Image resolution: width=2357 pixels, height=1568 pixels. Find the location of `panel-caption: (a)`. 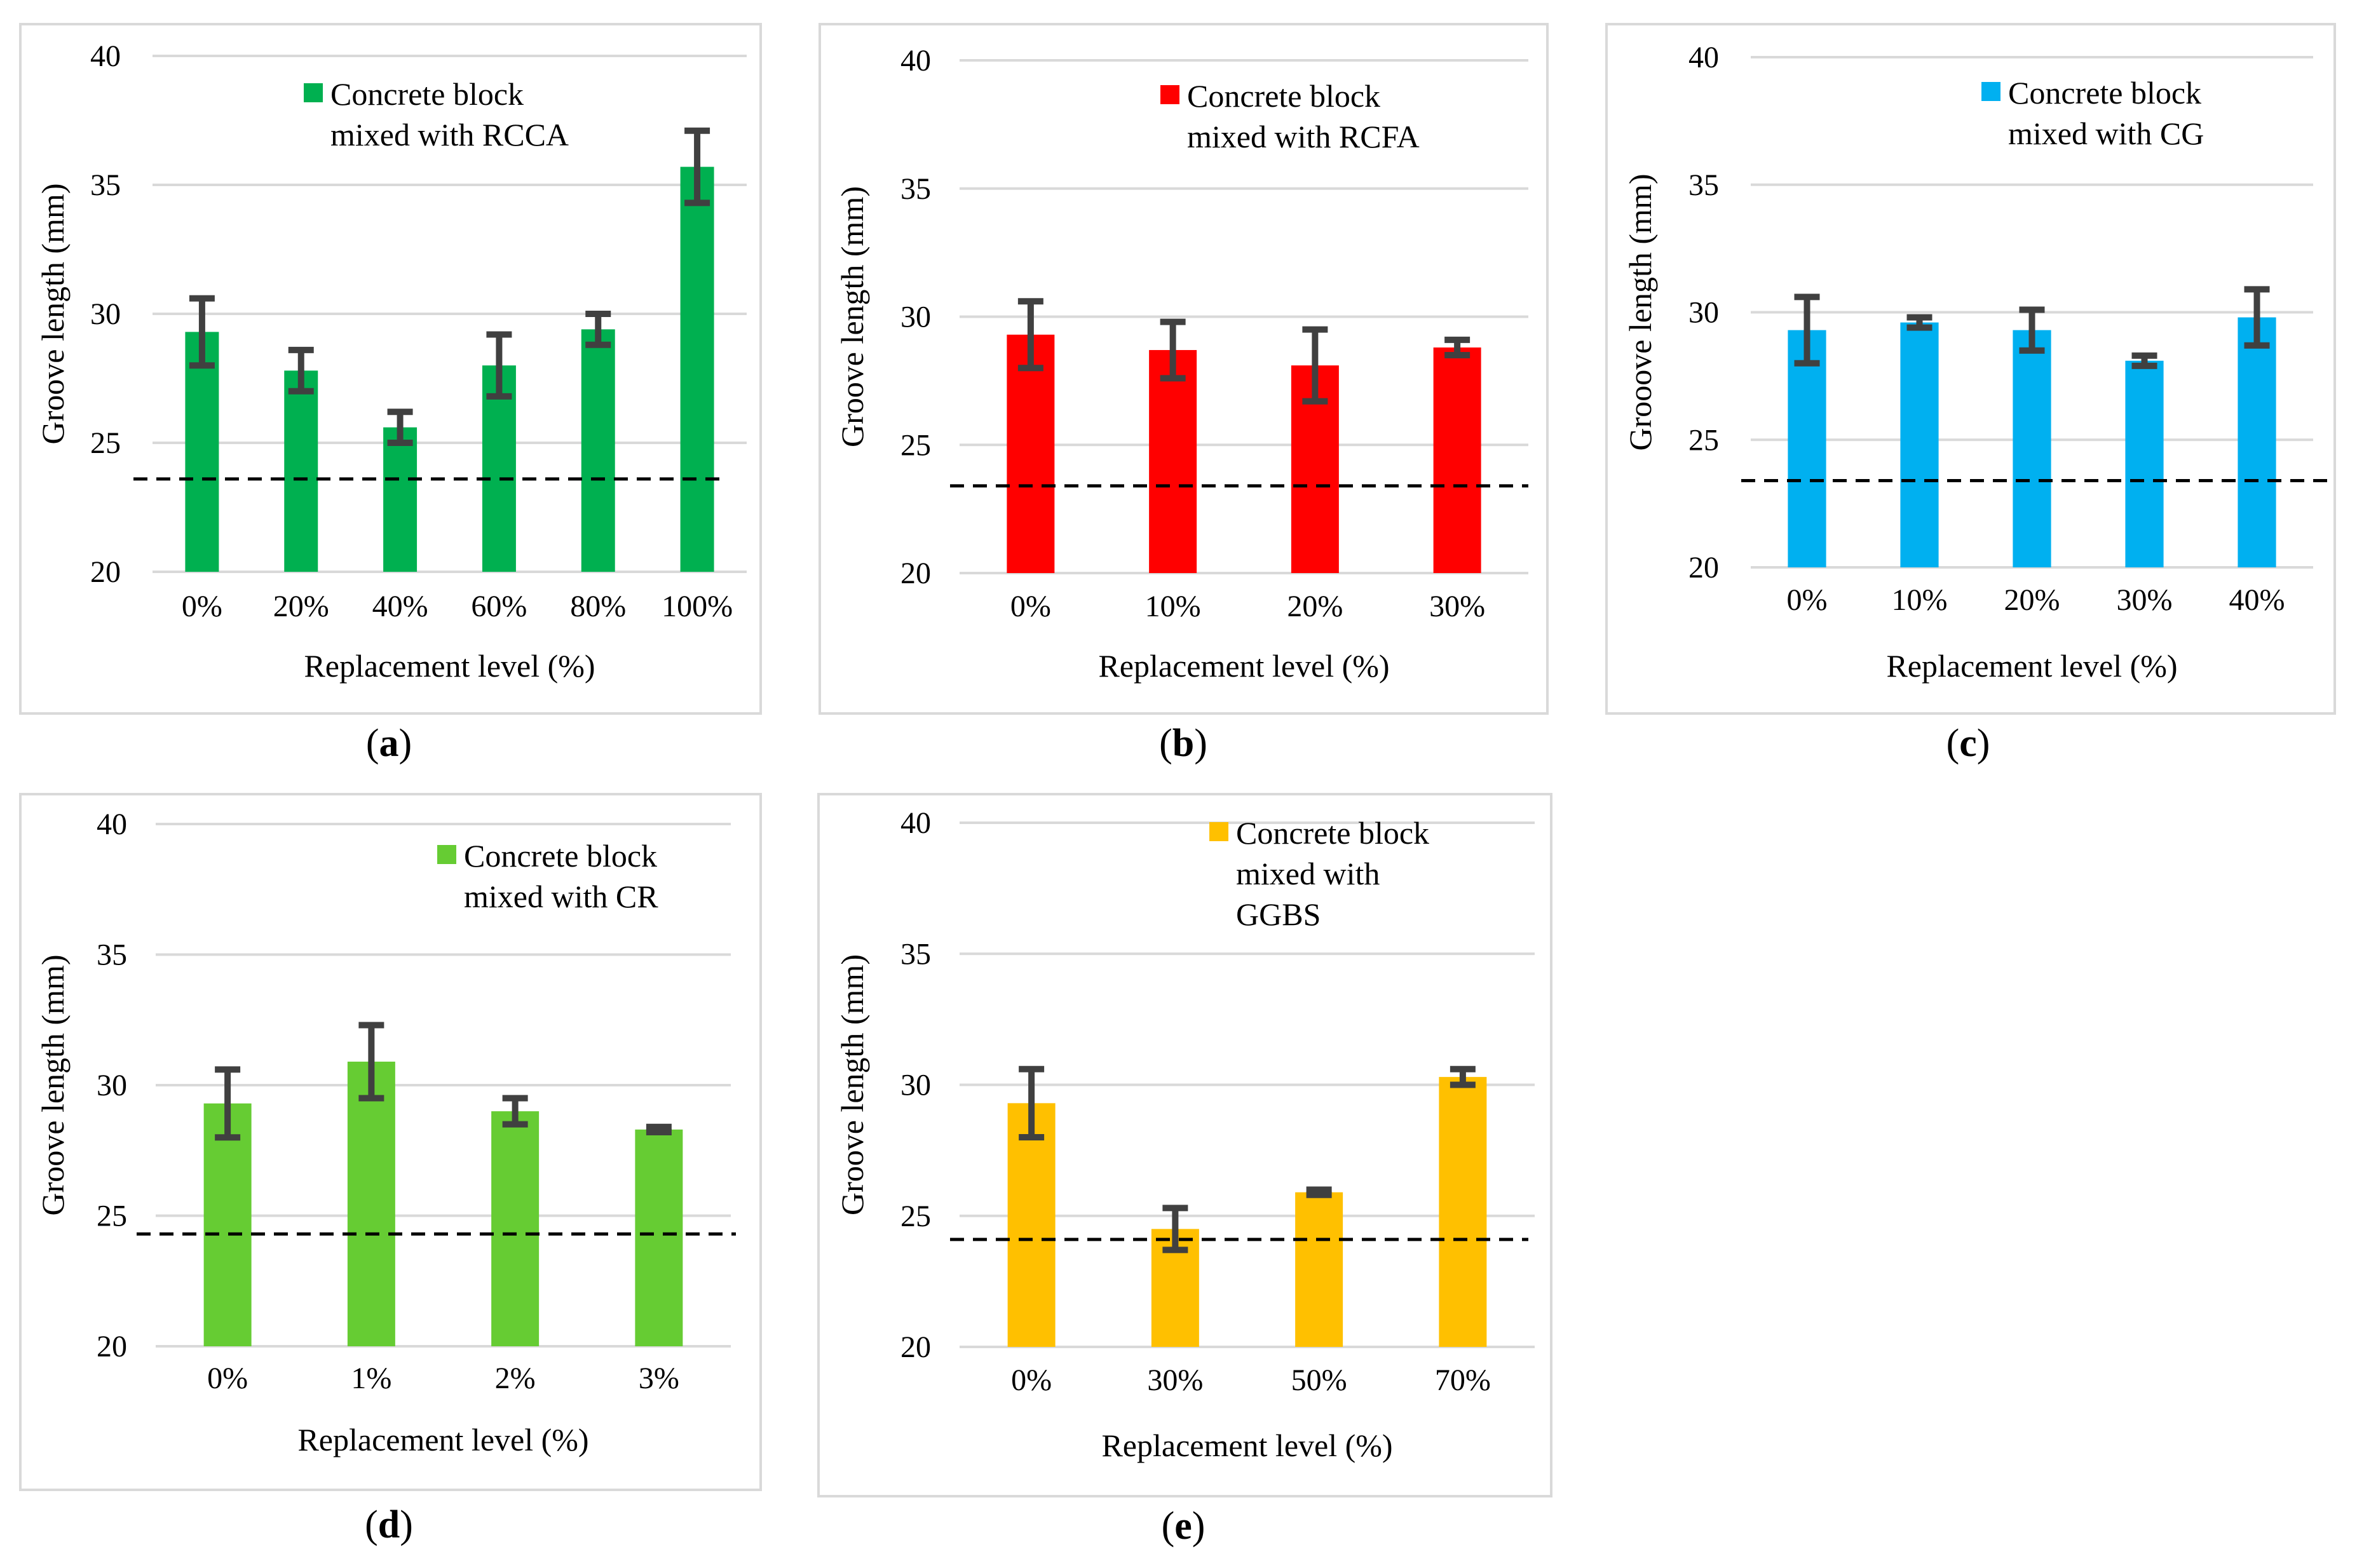

panel-caption: (a) is located at coordinates (389, 743).